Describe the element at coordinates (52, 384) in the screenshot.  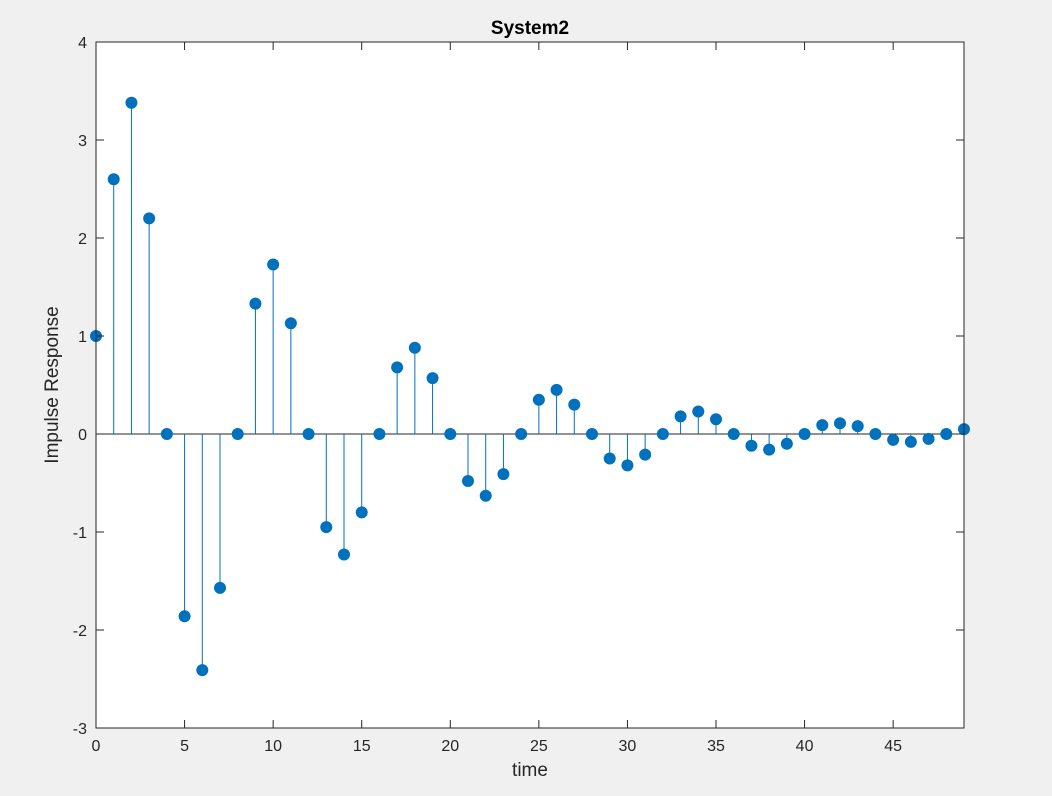
I see `y-axis-label: Impulse Response` at that location.